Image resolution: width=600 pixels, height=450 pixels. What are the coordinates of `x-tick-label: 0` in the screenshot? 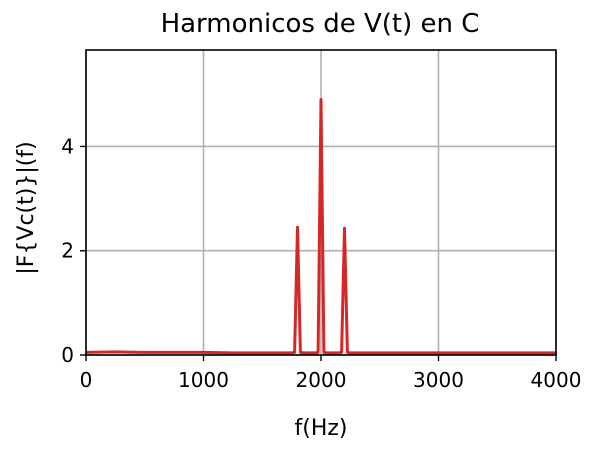 It's located at (86, 380).